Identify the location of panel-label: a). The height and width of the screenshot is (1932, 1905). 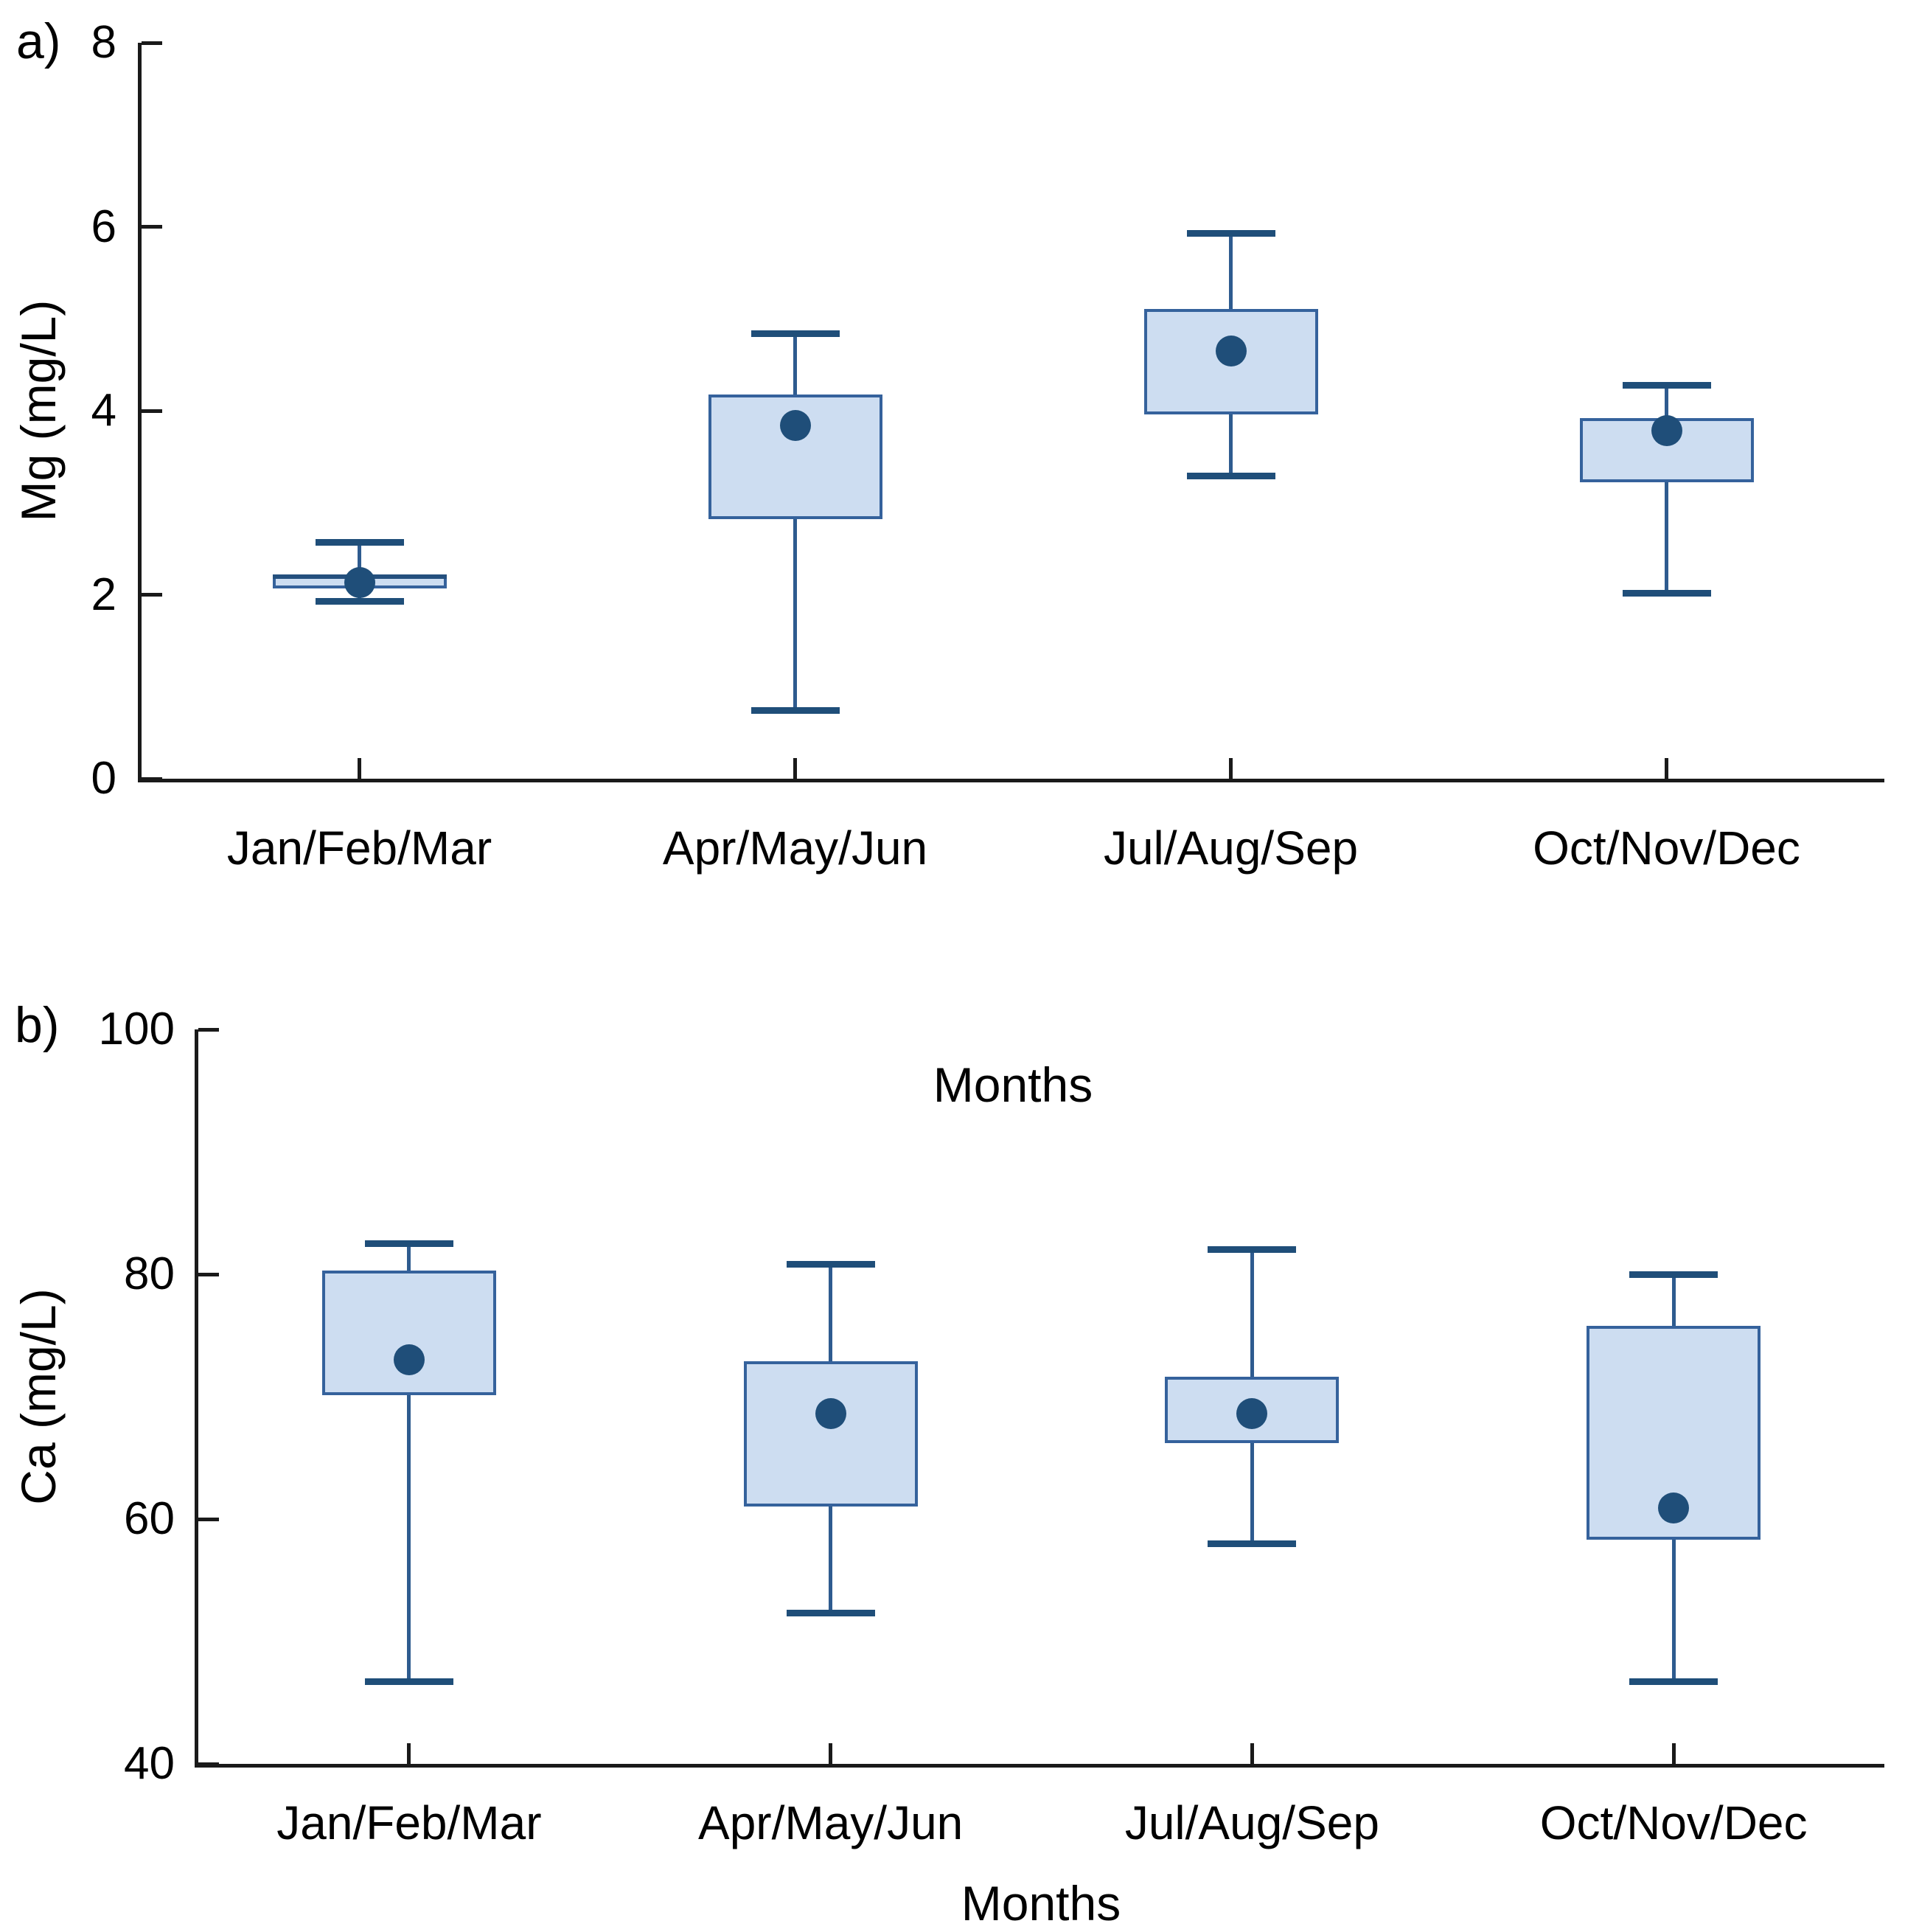
(38, 41).